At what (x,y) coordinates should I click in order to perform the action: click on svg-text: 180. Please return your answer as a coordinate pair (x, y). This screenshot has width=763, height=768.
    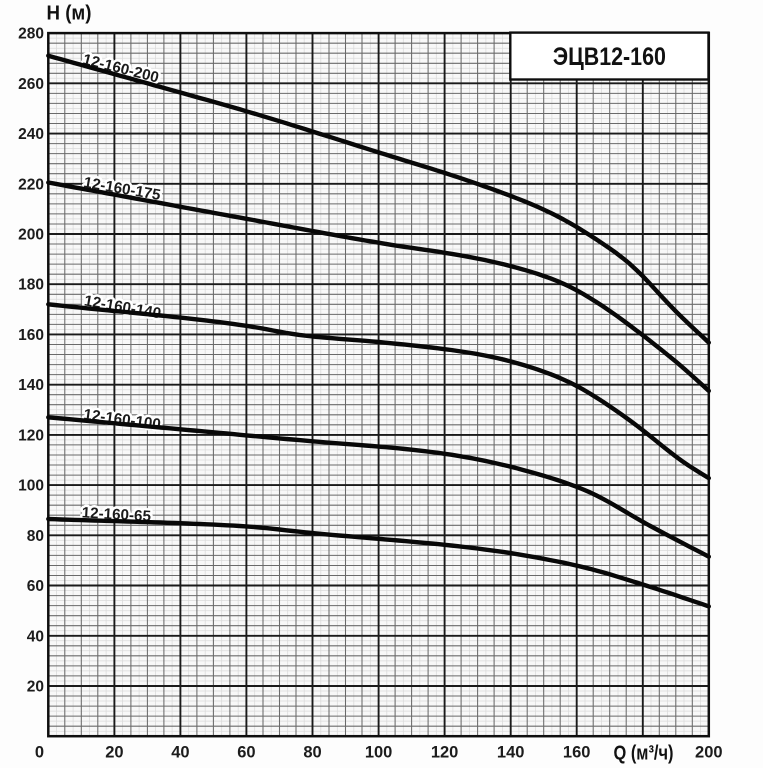
    Looking at the image, I should click on (31, 285).